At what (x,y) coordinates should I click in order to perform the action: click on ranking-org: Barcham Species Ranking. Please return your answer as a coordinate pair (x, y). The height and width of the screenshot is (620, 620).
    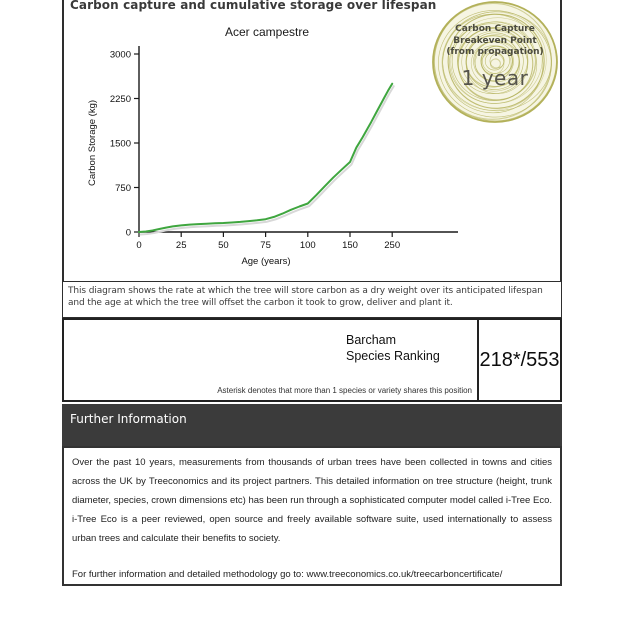
    Looking at the image, I should click on (411, 348).